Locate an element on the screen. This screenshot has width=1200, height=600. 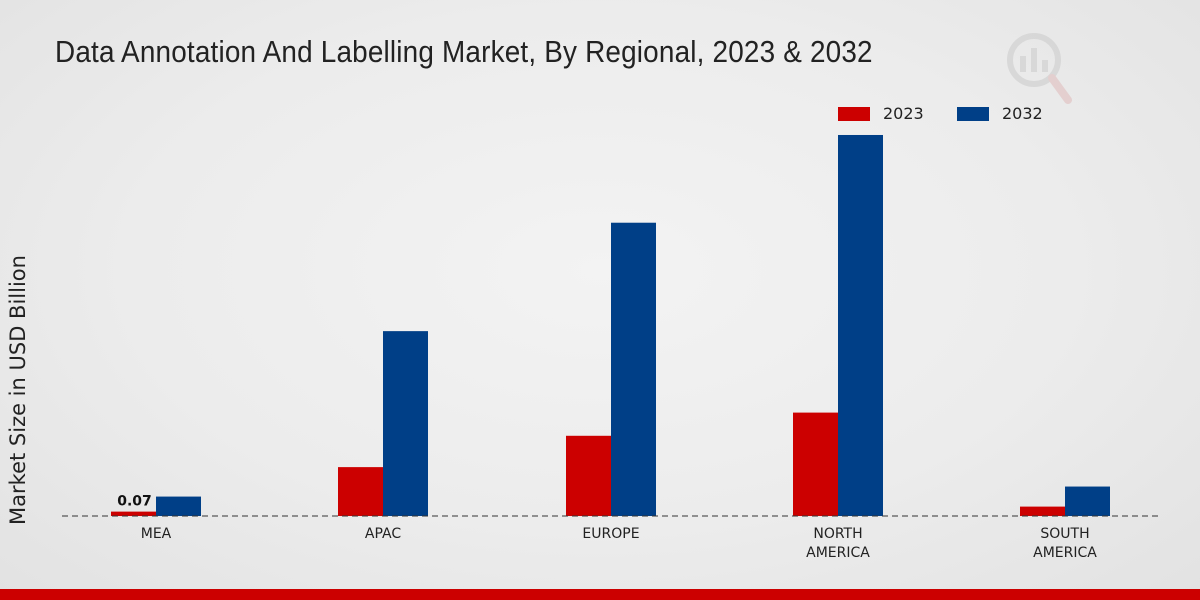
watermark-logo-icon is located at coordinates (1039, 68).